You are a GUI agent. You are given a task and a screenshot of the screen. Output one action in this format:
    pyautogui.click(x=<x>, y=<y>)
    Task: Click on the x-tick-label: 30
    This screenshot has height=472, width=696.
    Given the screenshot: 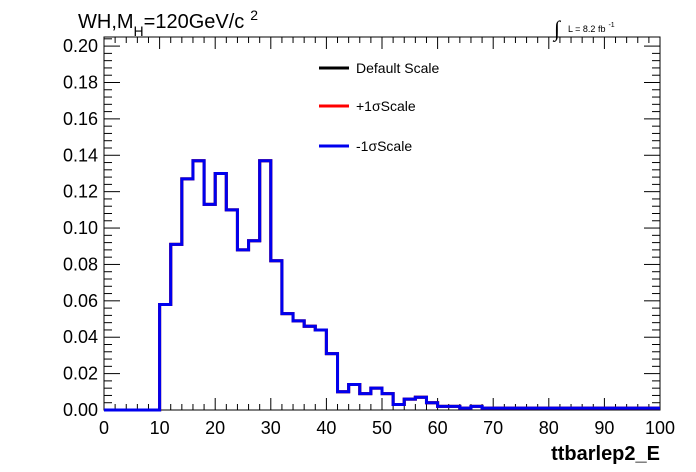 What is the action you would take?
    pyautogui.click(x=271, y=428)
    